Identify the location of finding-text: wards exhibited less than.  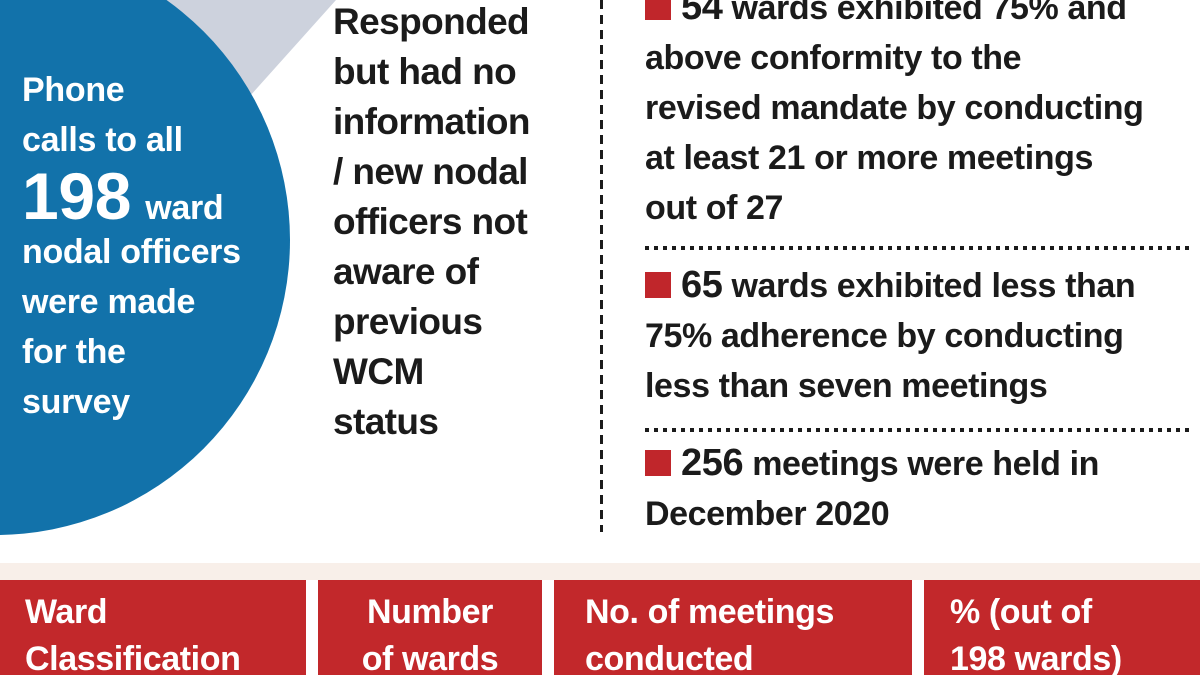
(933, 286).